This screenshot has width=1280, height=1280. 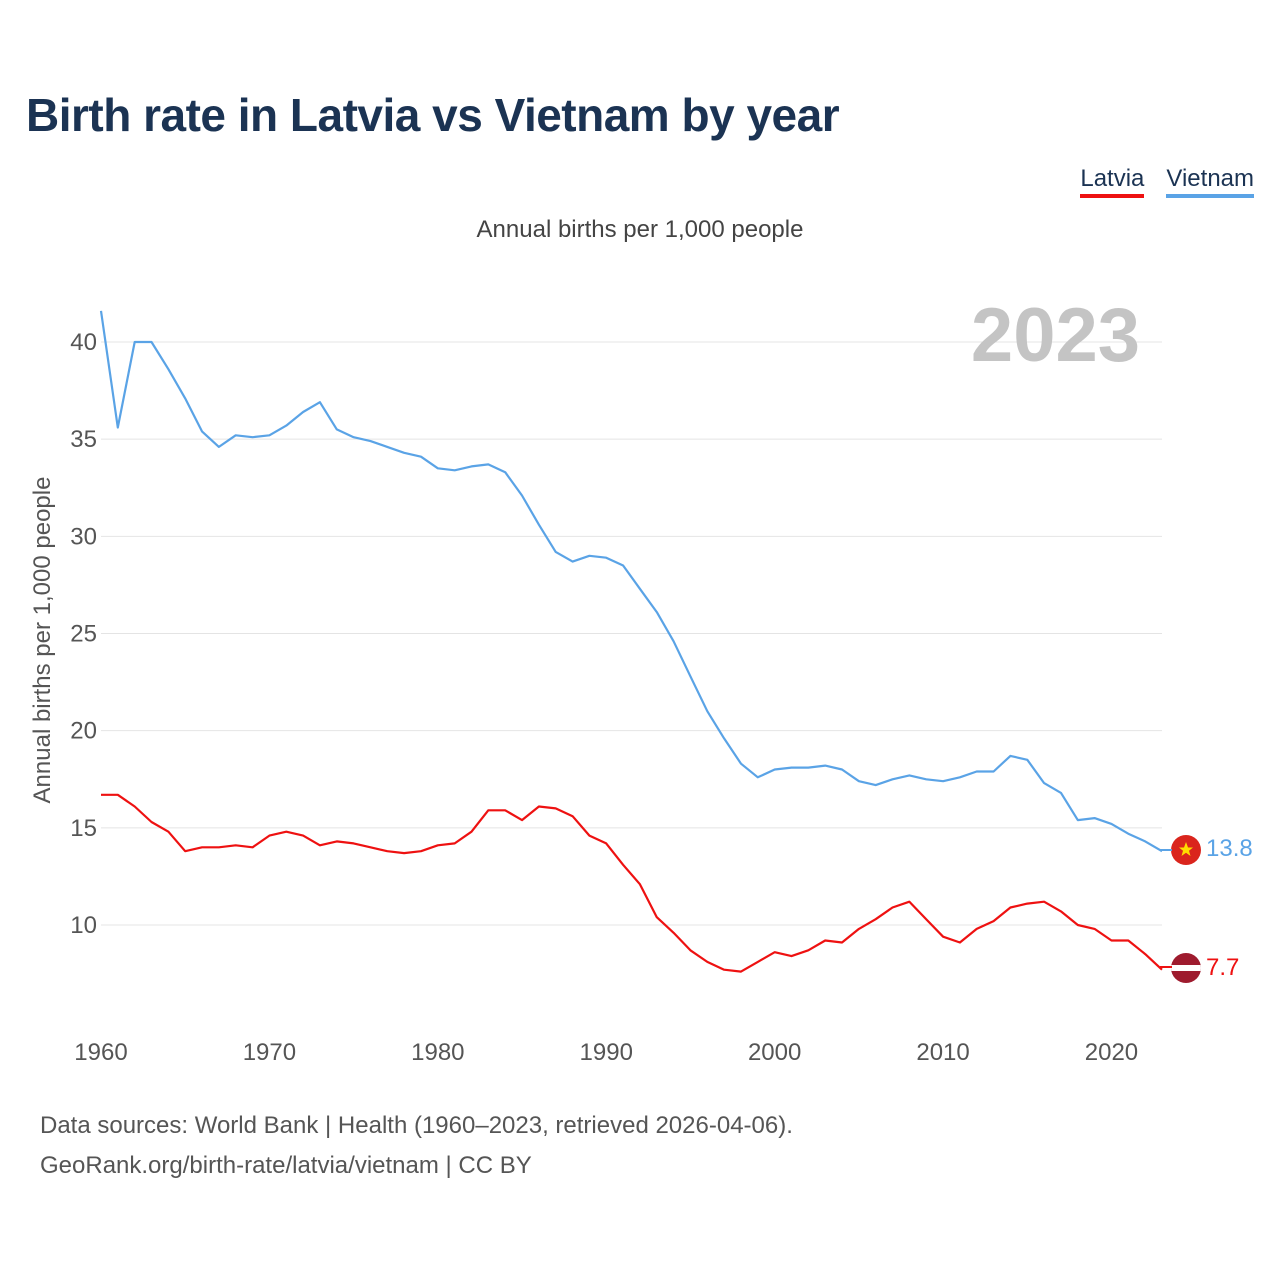 I want to click on x-tick-label: 1980, so click(x=437, y=1052).